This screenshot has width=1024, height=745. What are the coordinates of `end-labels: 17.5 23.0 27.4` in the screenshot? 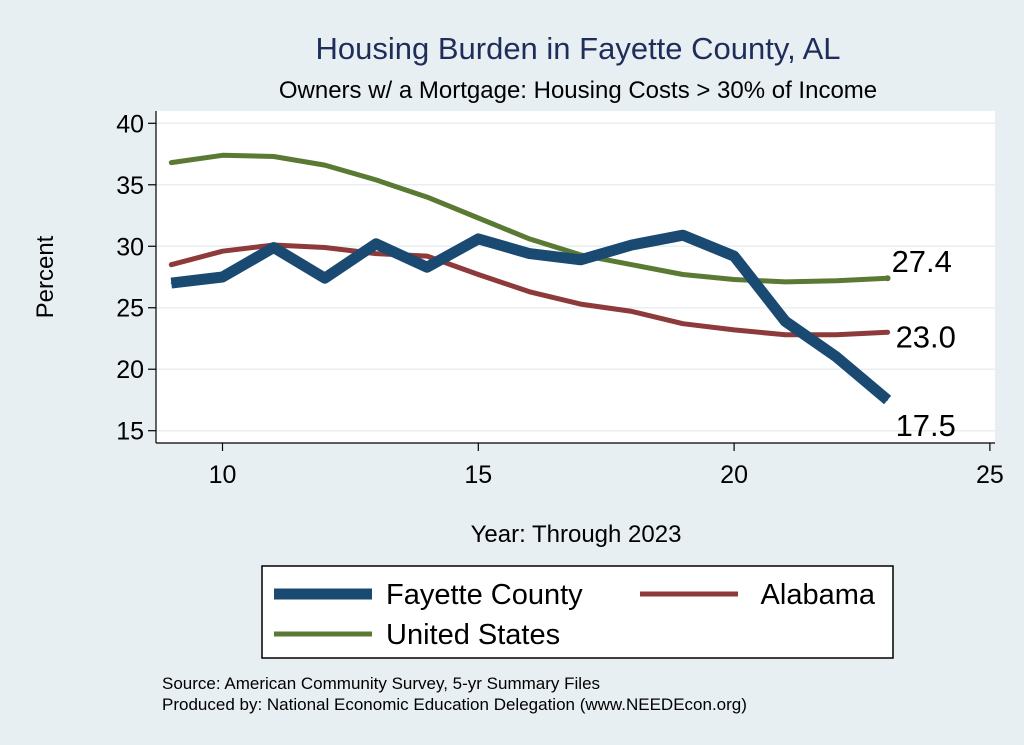 It's located at (924, 343).